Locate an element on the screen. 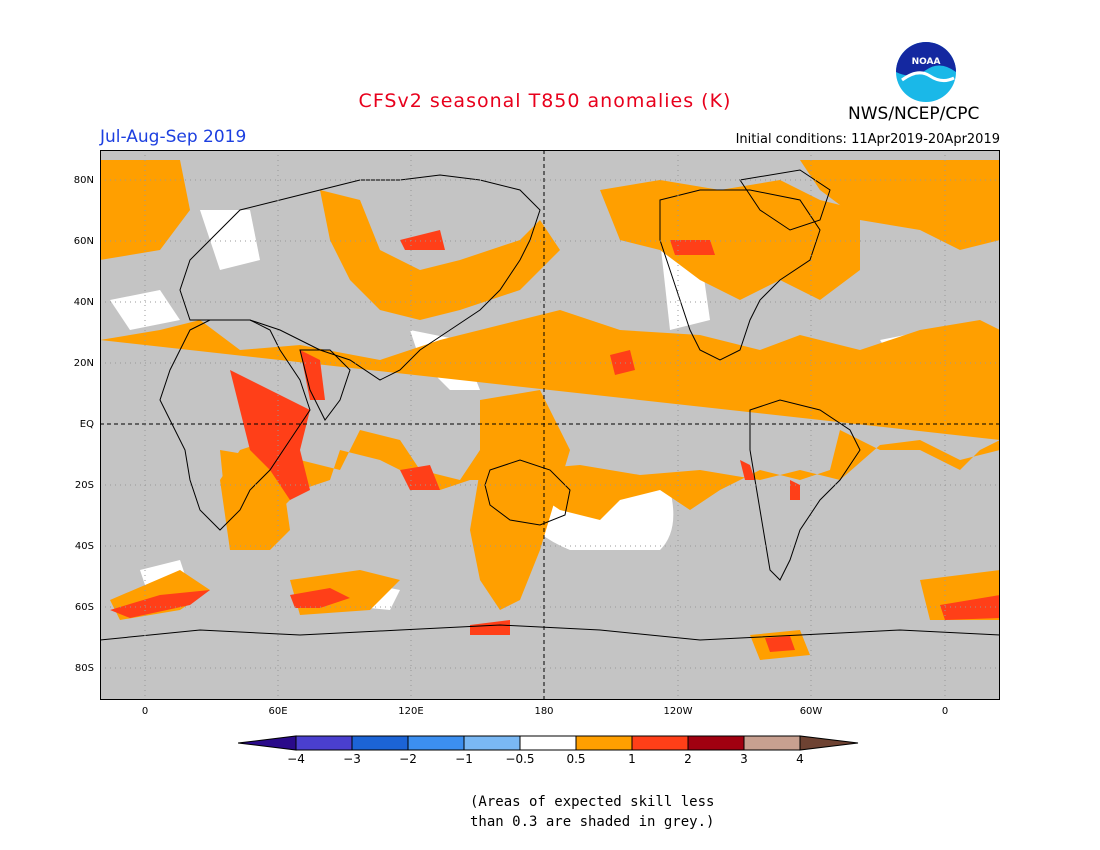  lat-label: 20N is located at coordinates (83, 363).